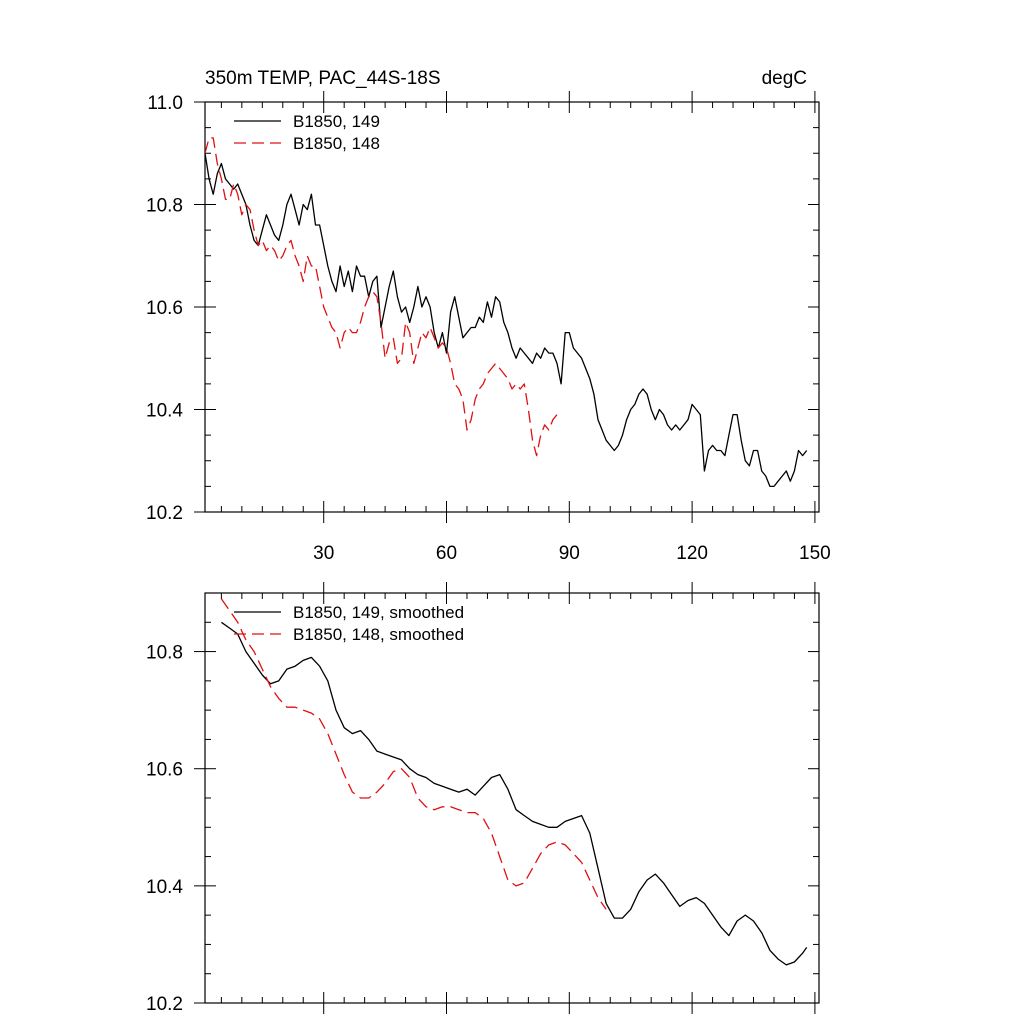 This screenshot has width=1024, height=1024. I want to click on x-tick-label: 90, so click(569, 553).